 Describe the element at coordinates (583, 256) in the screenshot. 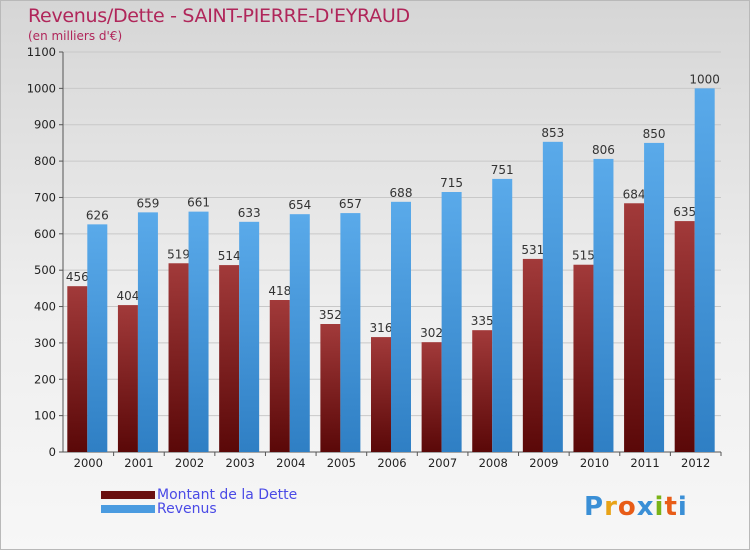

I see `data-label-dette-2010: 515` at that location.